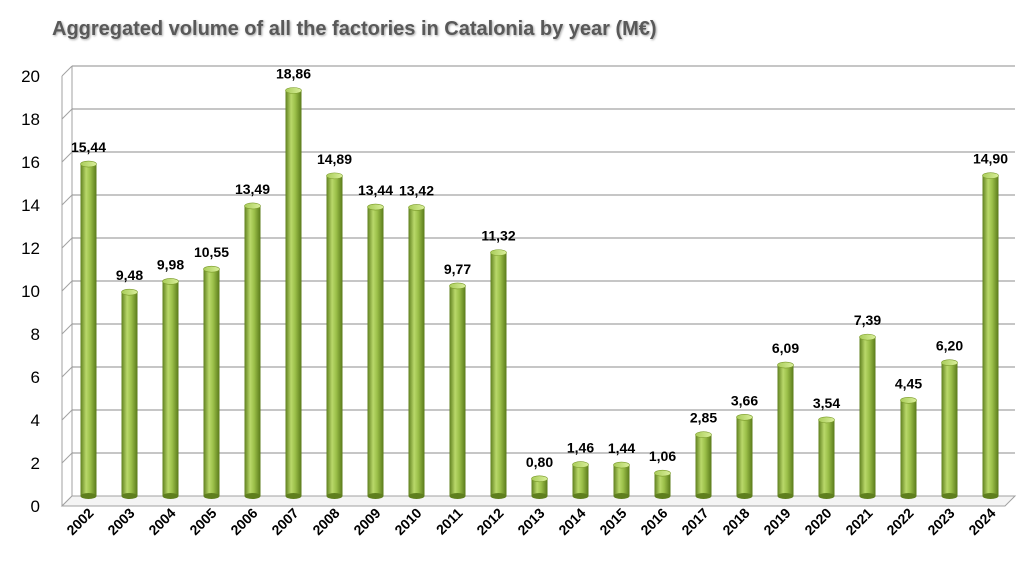 The image size is (1035, 570). I want to click on data-label: 13,49, so click(252, 189).